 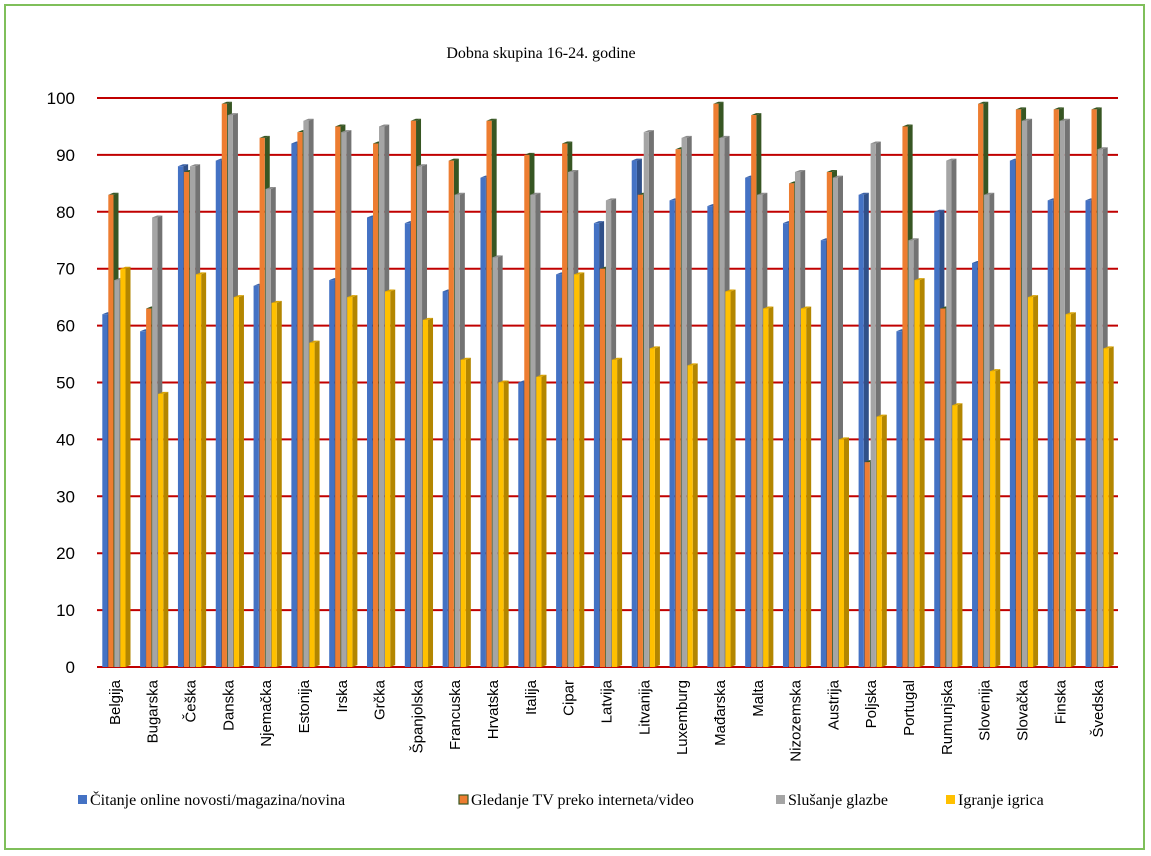 I want to click on x-tick-label: Bugarska, so click(x=153, y=711).